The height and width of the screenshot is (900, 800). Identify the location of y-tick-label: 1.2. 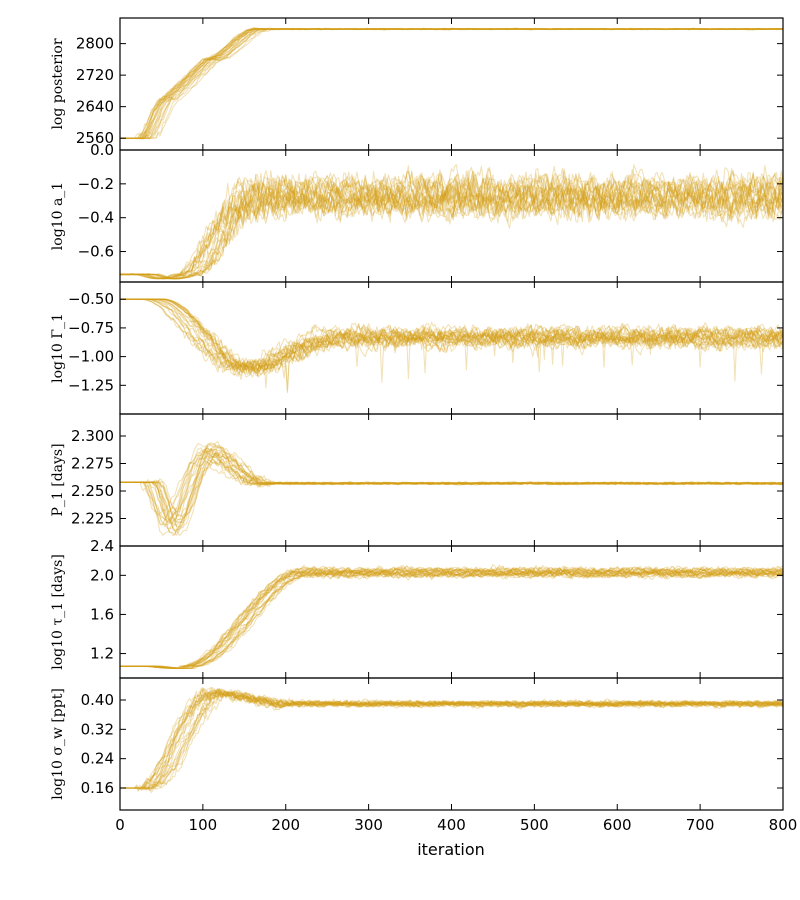
(102, 654).